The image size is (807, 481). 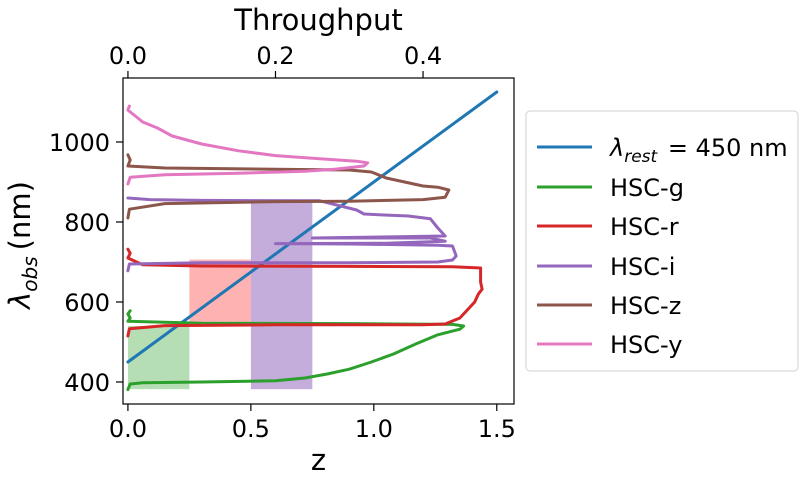 What do you see at coordinates (374, 429) in the screenshot?
I see `x-tick-label: 1.0` at bounding box center [374, 429].